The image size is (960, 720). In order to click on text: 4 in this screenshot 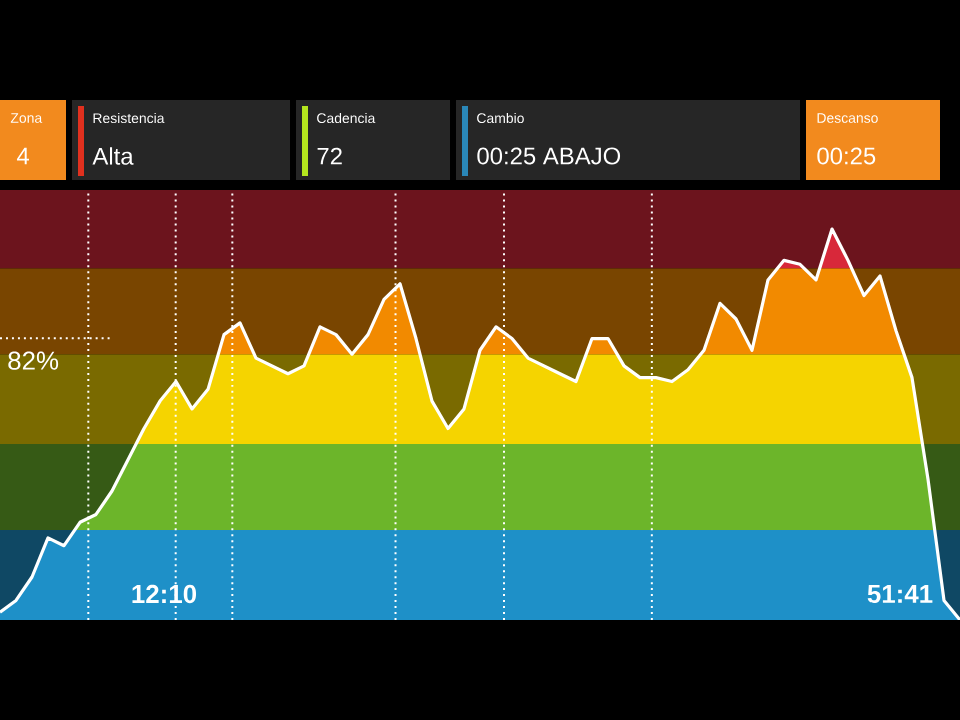, I will do `click(22, 156)`.